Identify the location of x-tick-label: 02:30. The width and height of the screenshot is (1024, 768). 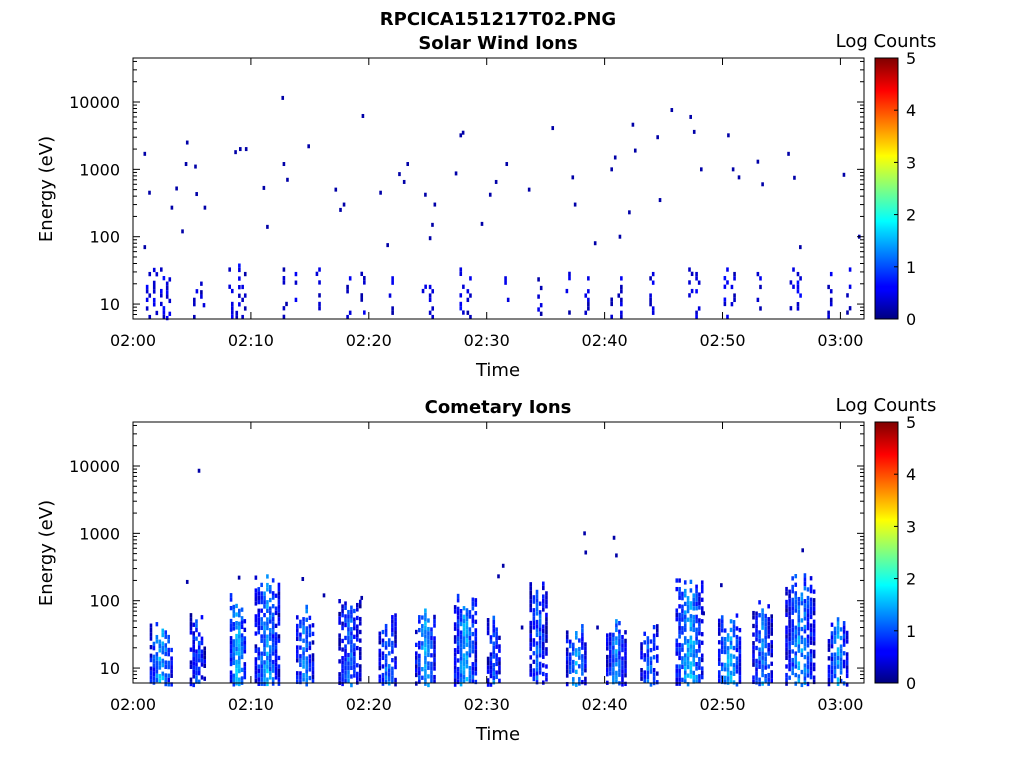
(487, 340).